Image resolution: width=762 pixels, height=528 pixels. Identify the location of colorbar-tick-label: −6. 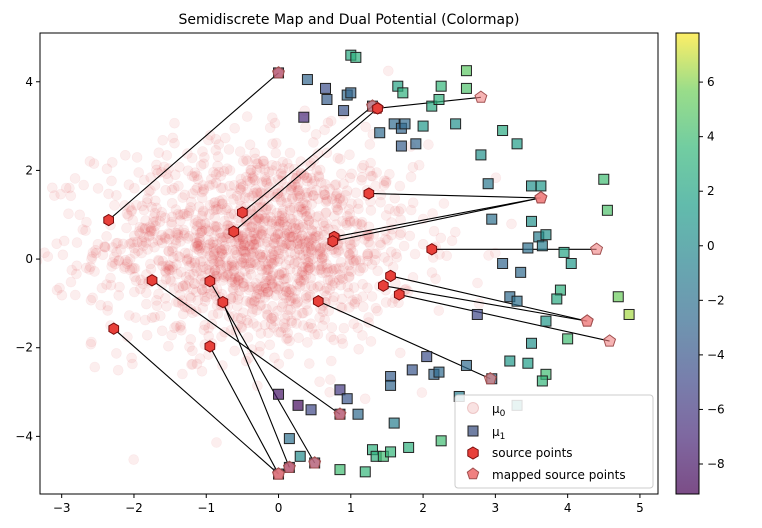
(716, 409).